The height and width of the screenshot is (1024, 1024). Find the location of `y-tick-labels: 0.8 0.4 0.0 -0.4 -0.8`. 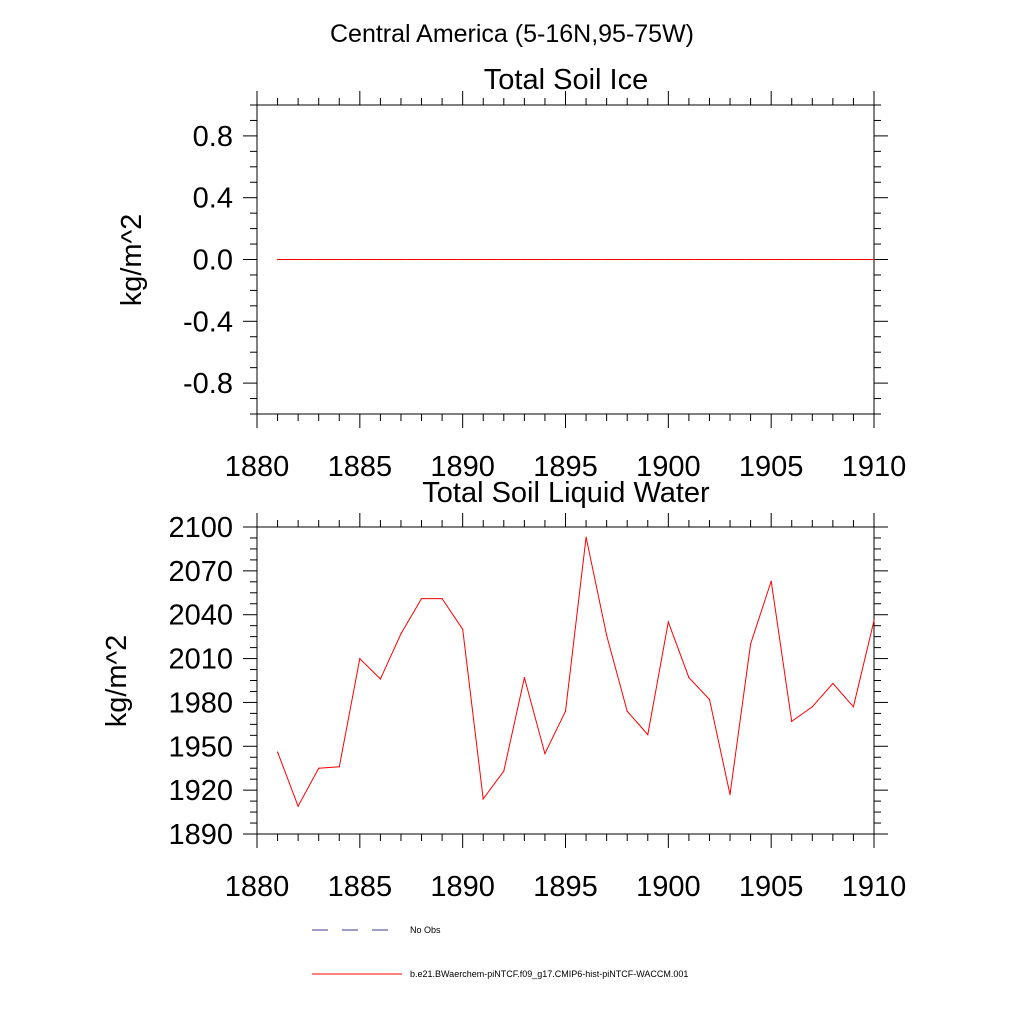

y-tick-labels: 0.8 0.4 0.0 -0.4 -0.8 is located at coordinates (208, 260).